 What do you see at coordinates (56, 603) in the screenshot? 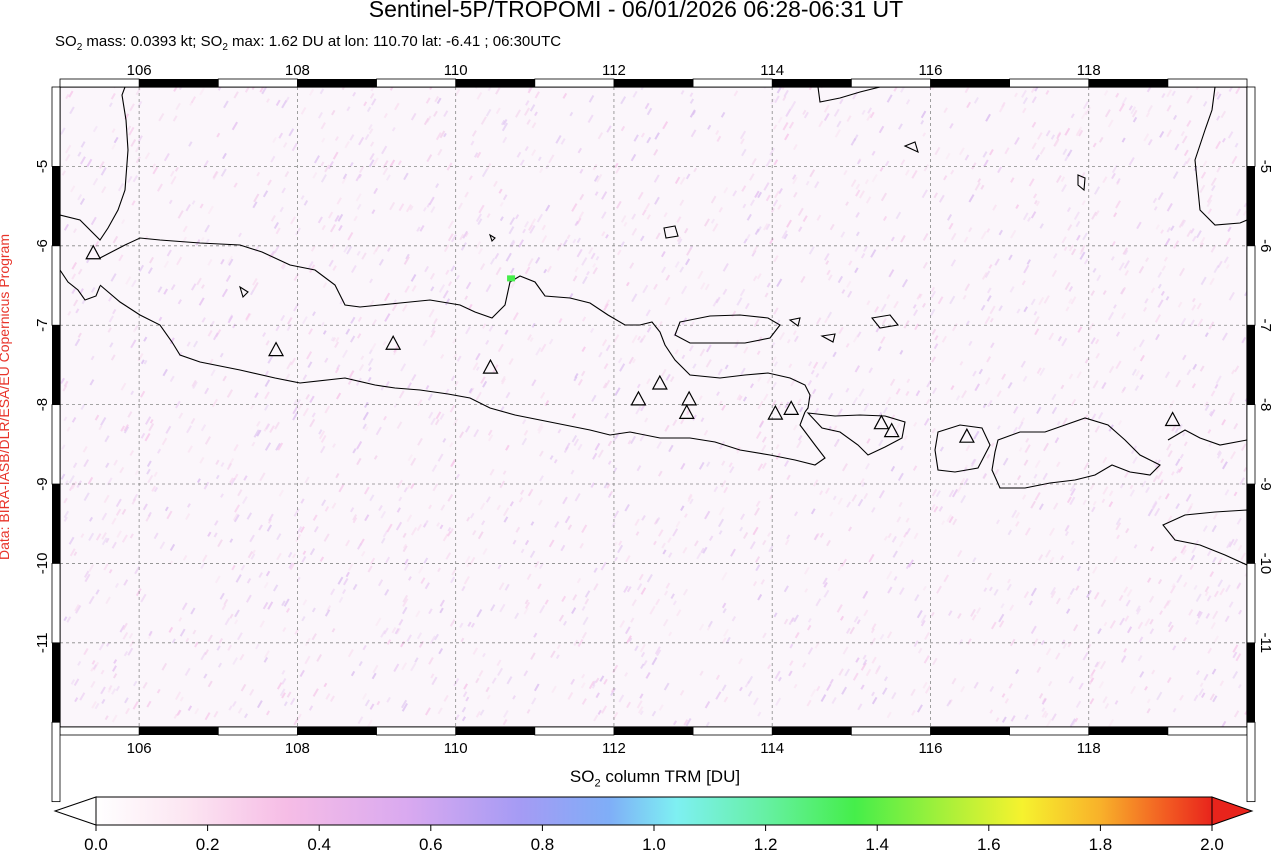
I see `frame-bar-lat-light` at bounding box center [56, 603].